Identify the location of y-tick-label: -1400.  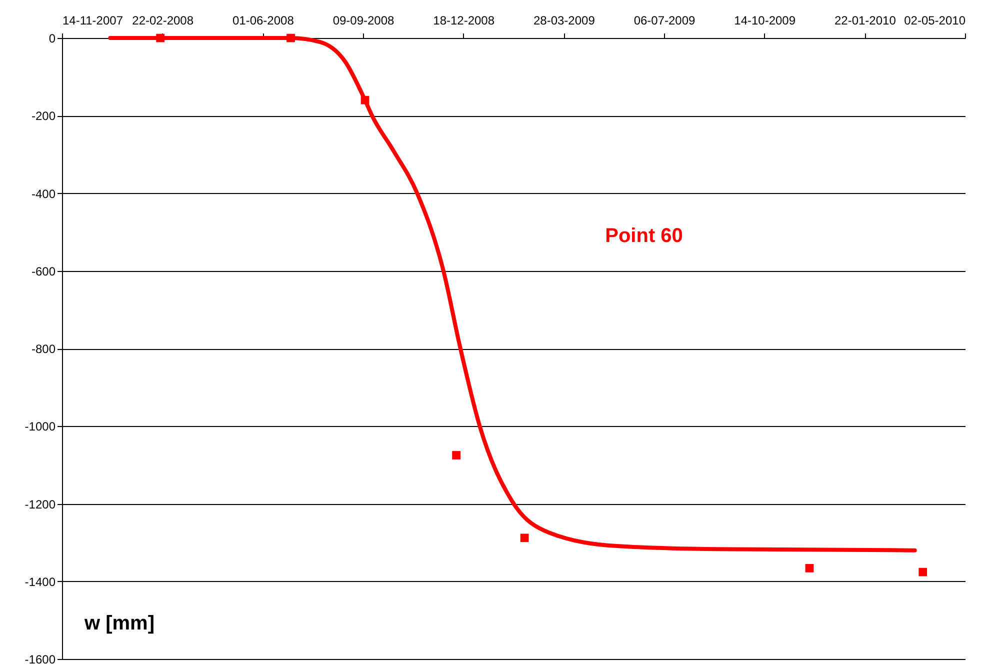
(40, 581).